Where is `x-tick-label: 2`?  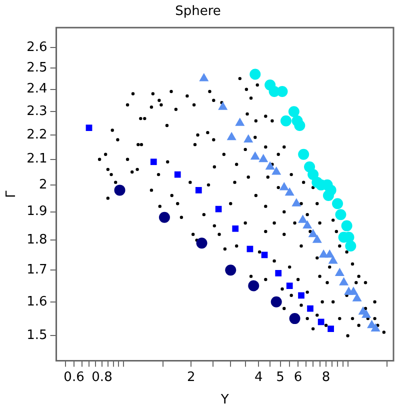 x-tick-label: 2 is located at coordinates (191, 377).